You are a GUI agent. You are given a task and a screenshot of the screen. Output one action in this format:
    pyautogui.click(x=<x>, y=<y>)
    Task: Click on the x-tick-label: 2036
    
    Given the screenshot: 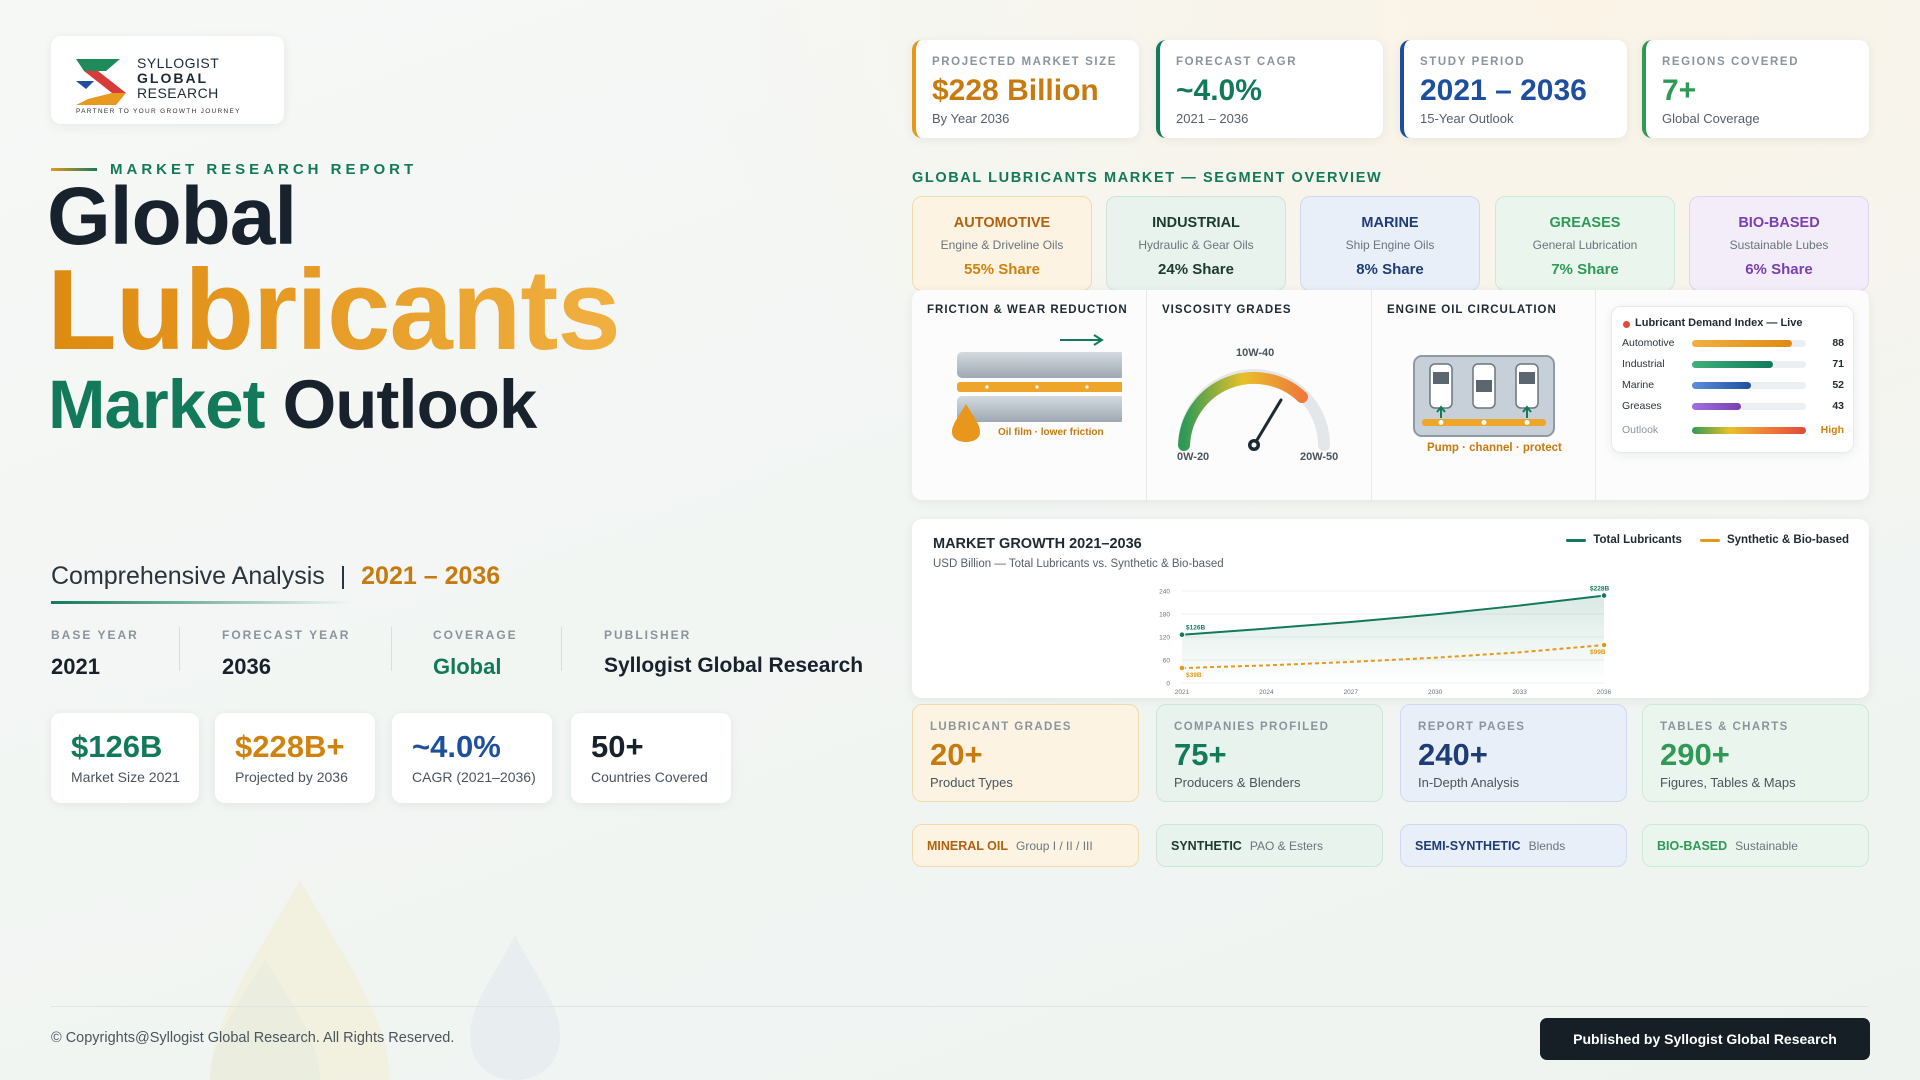 What is the action you would take?
    pyautogui.click(x=1604, y=692)
    